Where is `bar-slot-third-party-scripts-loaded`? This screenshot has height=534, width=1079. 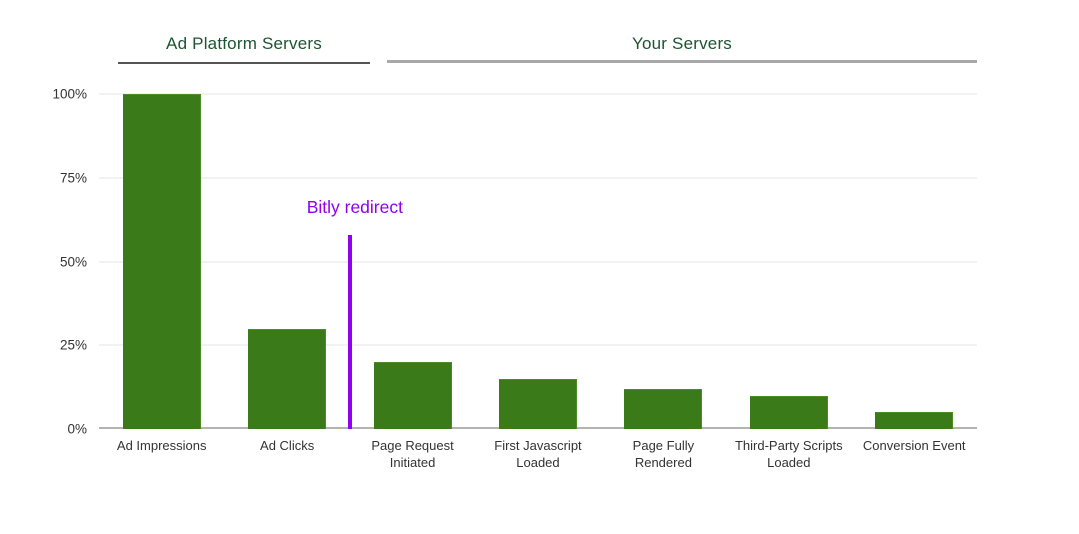
bar-slot-third-party-scripts-loaded is located at coordinates (788, 261).